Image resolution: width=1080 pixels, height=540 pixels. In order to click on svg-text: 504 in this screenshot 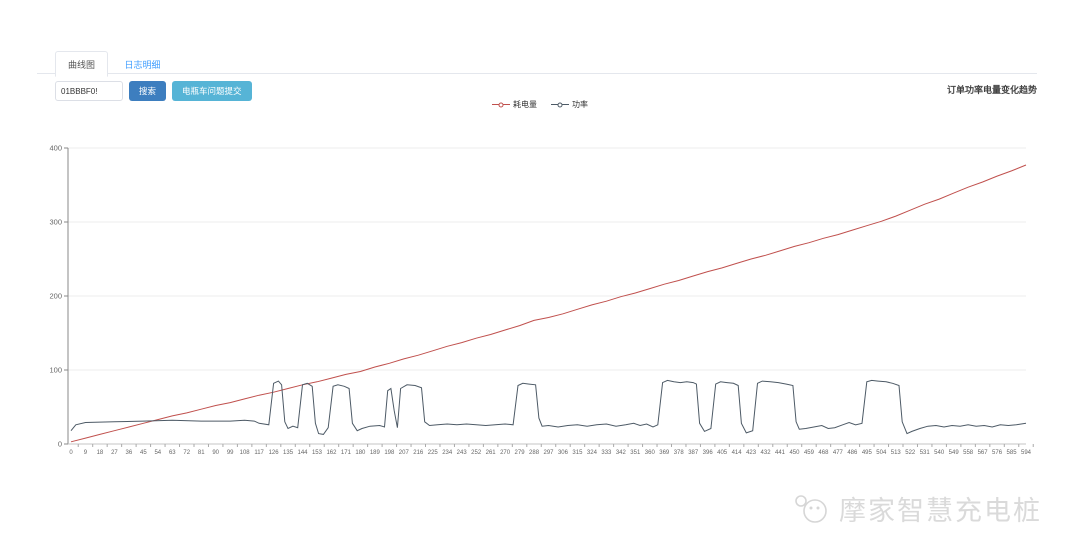, I will do `click(881, 453)`.